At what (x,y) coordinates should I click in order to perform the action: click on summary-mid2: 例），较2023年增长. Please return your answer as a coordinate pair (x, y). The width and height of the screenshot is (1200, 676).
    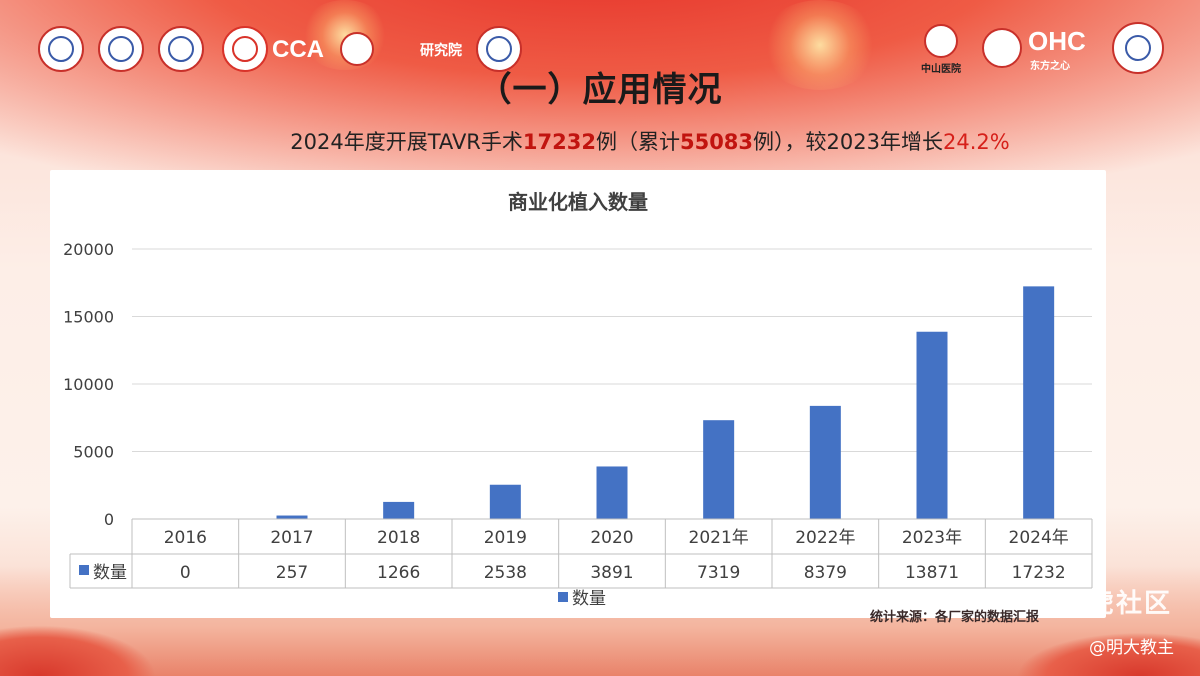
    Looking at the image, I should click on (848, 142).